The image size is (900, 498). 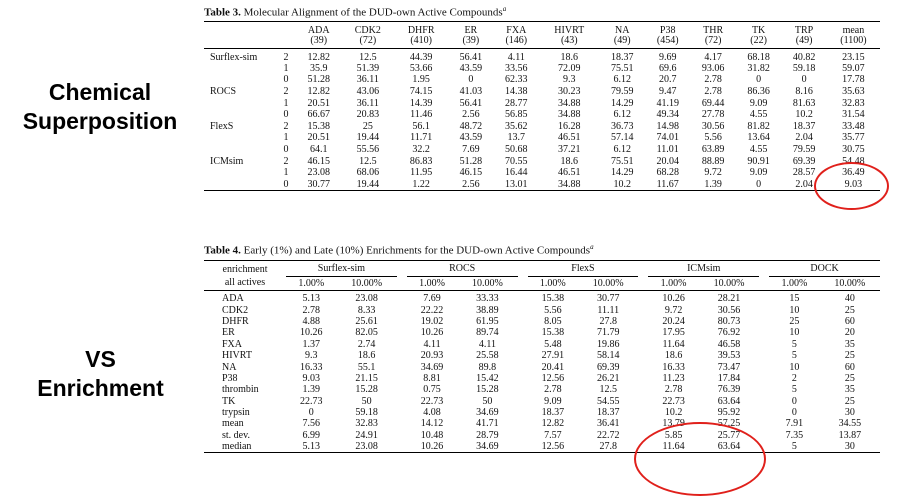 I want to click on table4-value-cell: 6.99, so click(x=311, y=435).